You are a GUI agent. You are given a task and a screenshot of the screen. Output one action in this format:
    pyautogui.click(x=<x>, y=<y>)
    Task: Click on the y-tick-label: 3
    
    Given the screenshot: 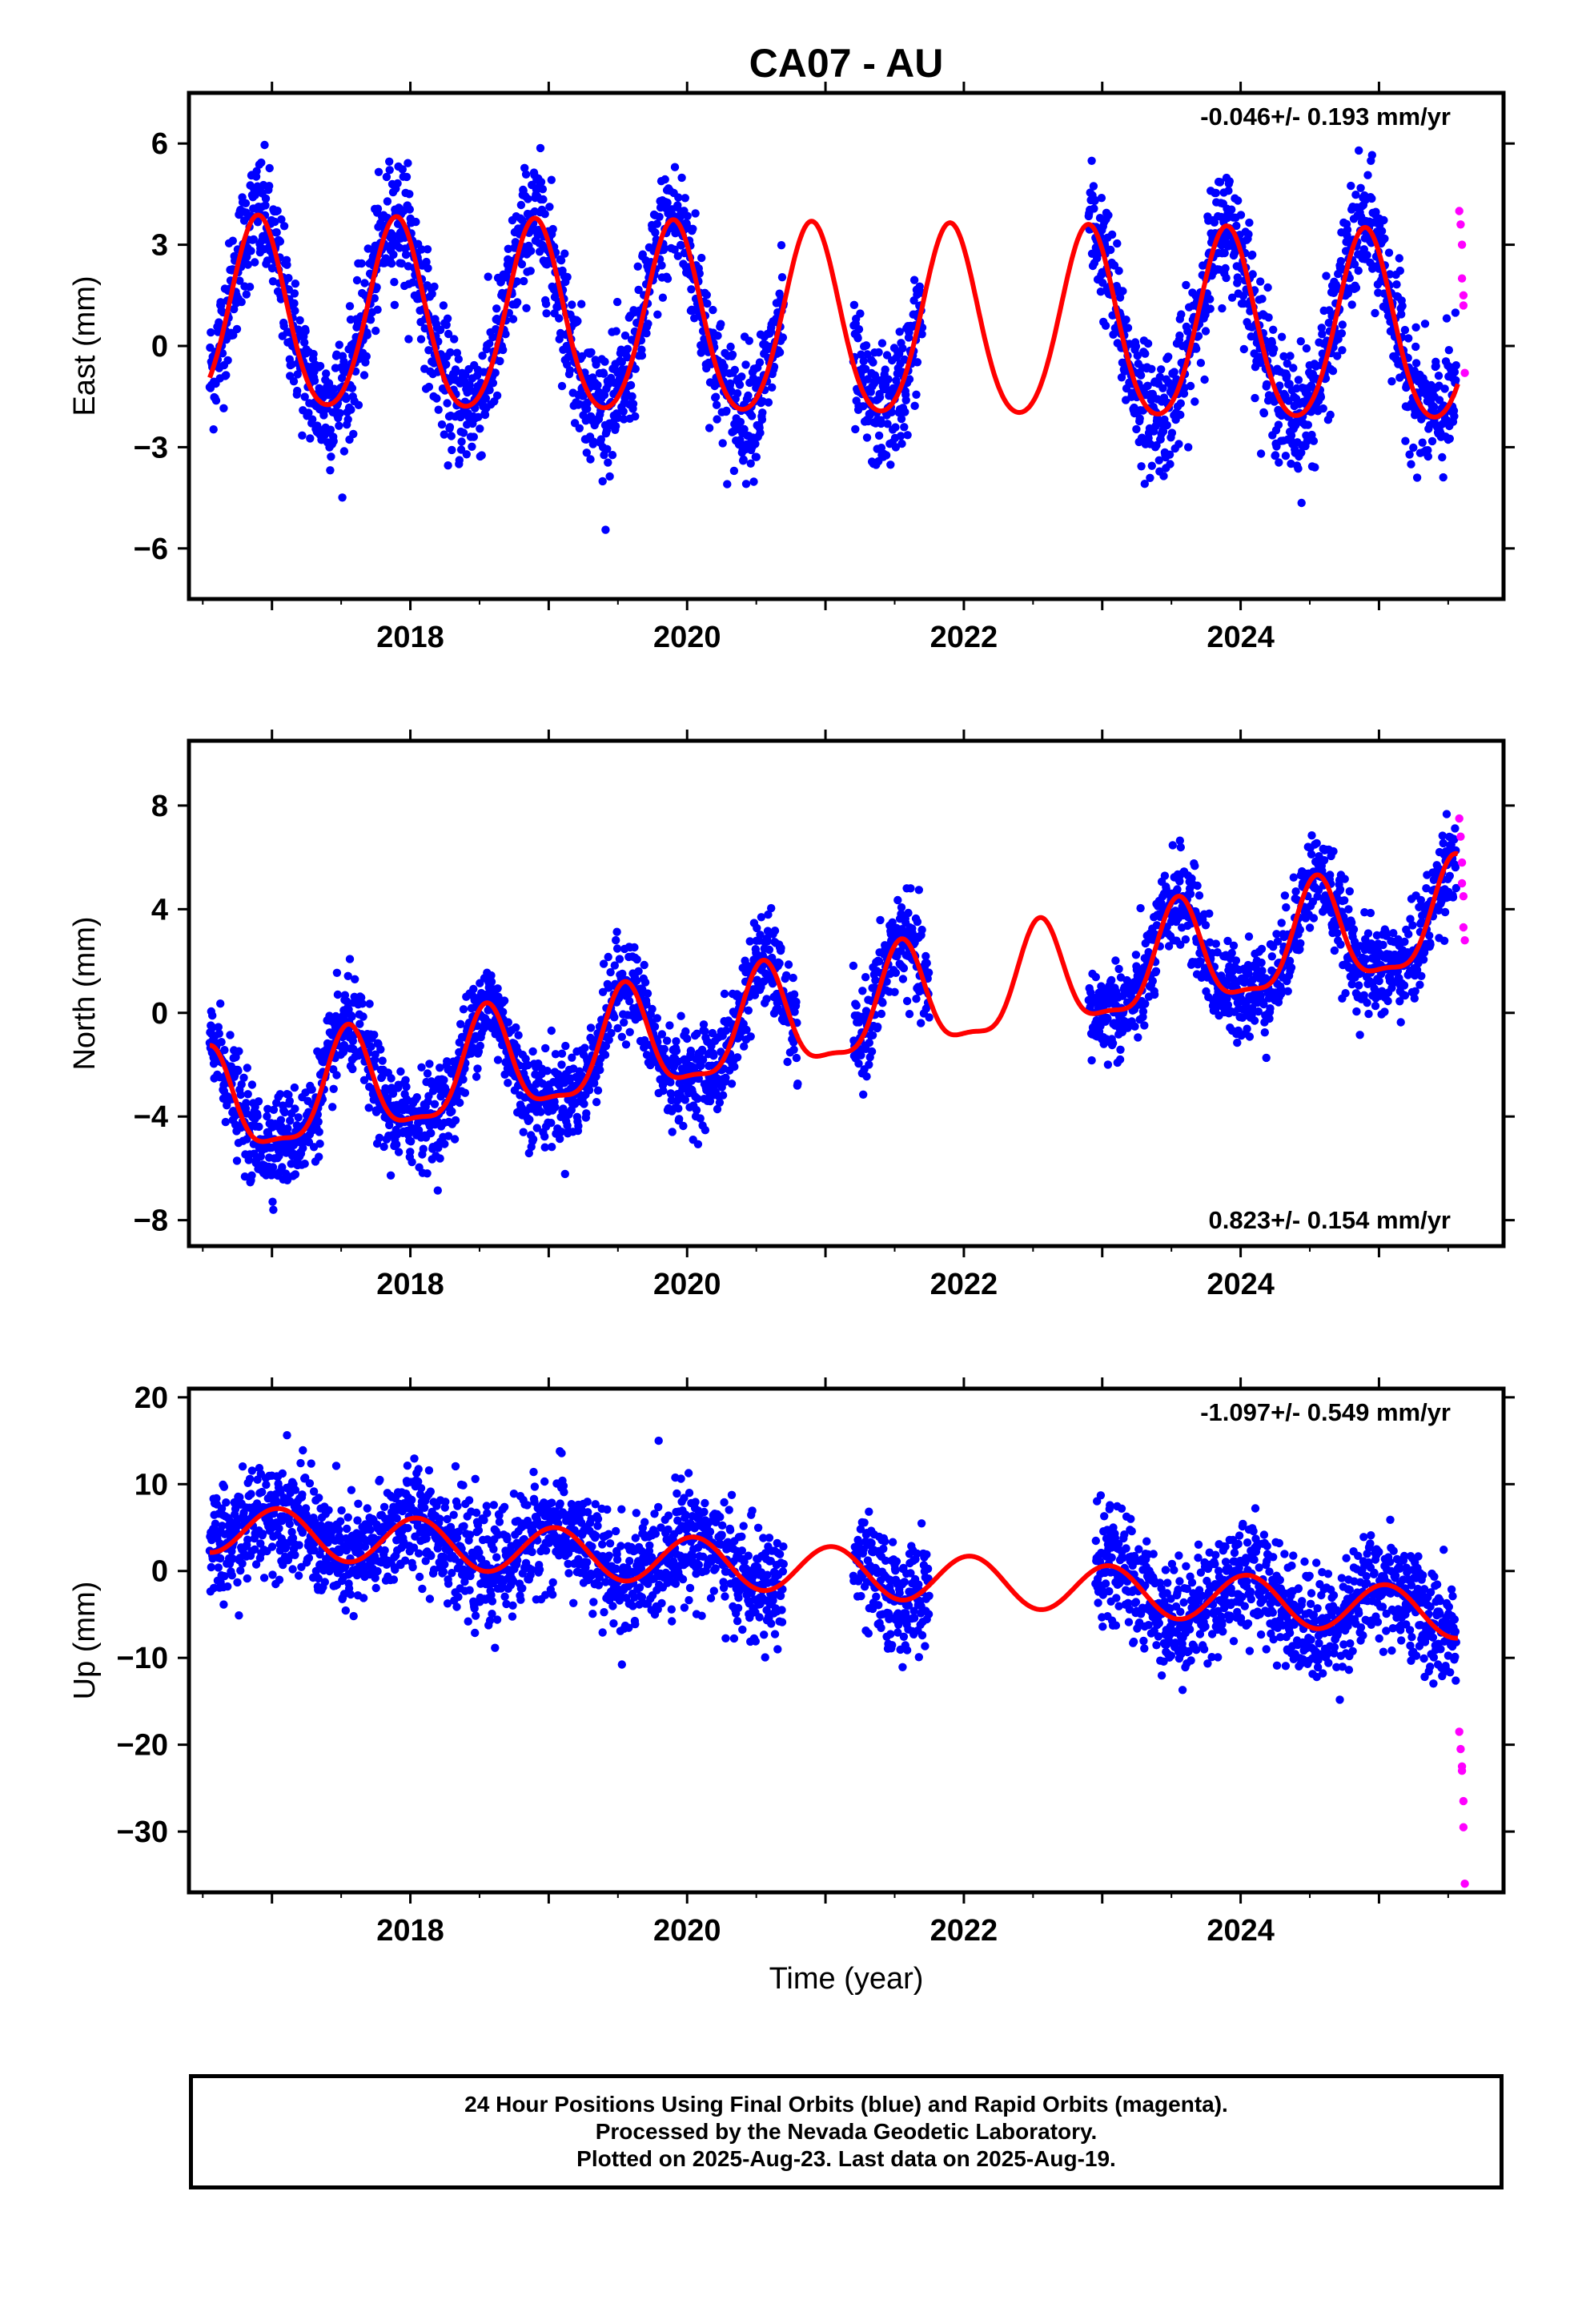 What is the action you would take?
    pyautogui.click(x=159, y=246)
    